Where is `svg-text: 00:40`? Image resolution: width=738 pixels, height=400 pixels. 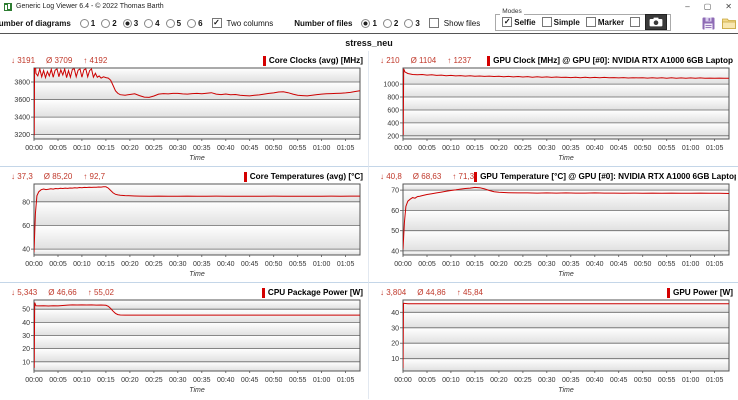
svg-text: 00:40 is located at coordinates (226, 380).